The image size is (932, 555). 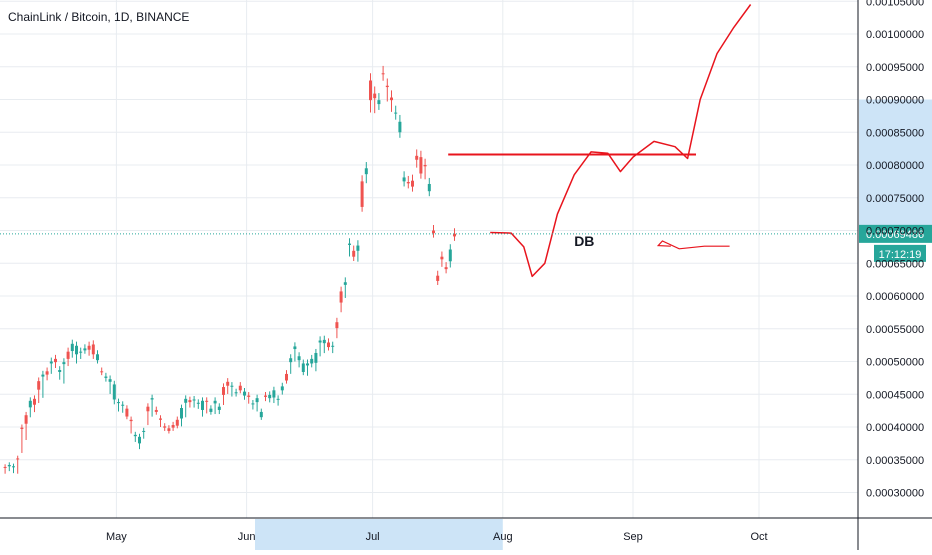 What do you see at coordinates (584, 241) in the screenshot?
I see `db-label: DB` at bounding box center [584, 241].